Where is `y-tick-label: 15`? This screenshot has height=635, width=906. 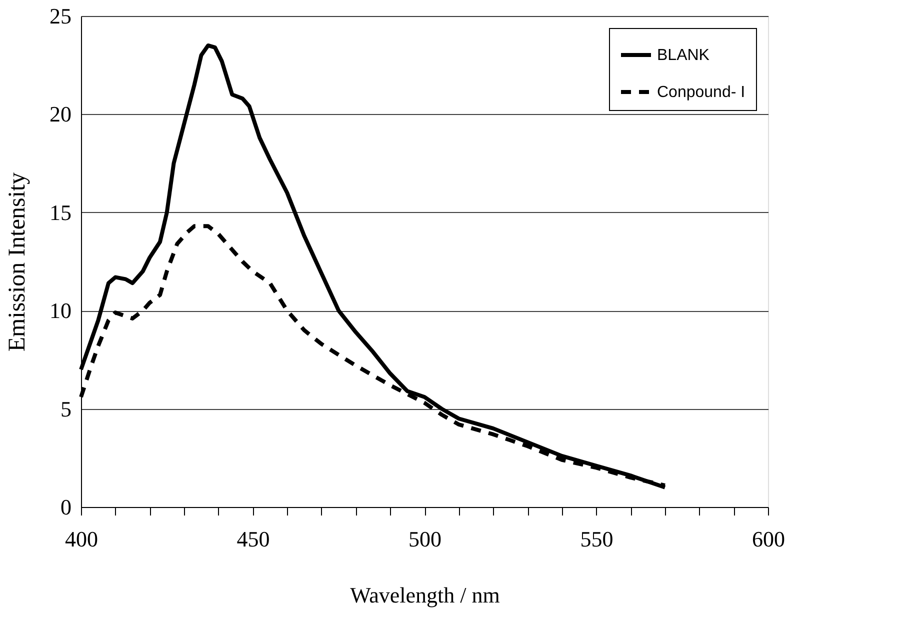 y-tick-label: 15 is located at coordinates (61, 212).